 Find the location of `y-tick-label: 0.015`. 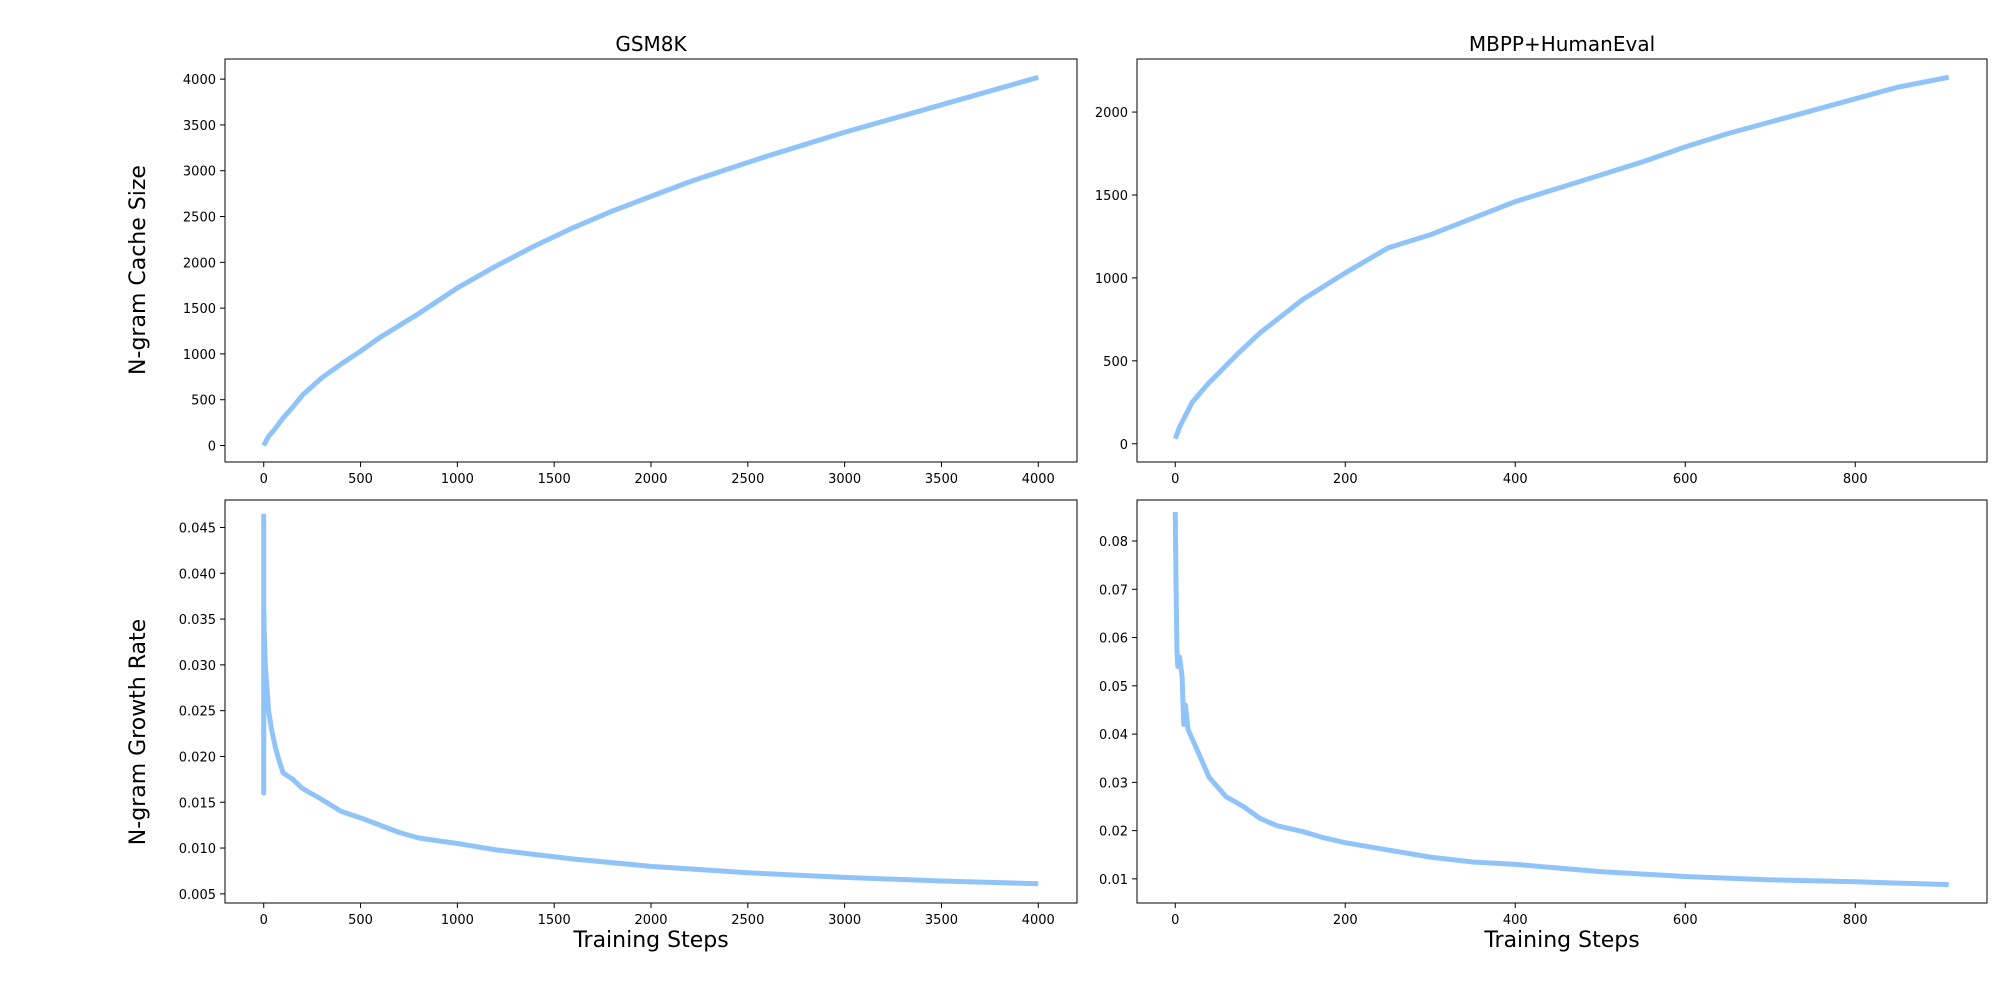

y-tick-label: 0.015 is located at coordinates (197, 803).